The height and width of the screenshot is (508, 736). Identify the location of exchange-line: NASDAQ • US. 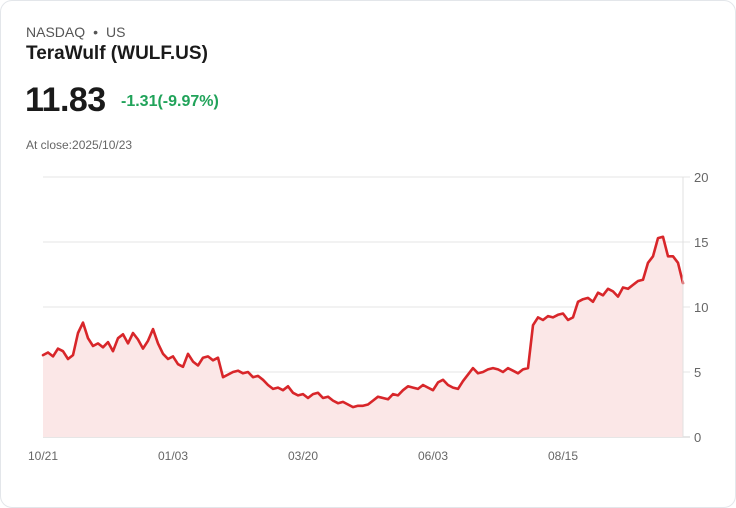
(75, 32).